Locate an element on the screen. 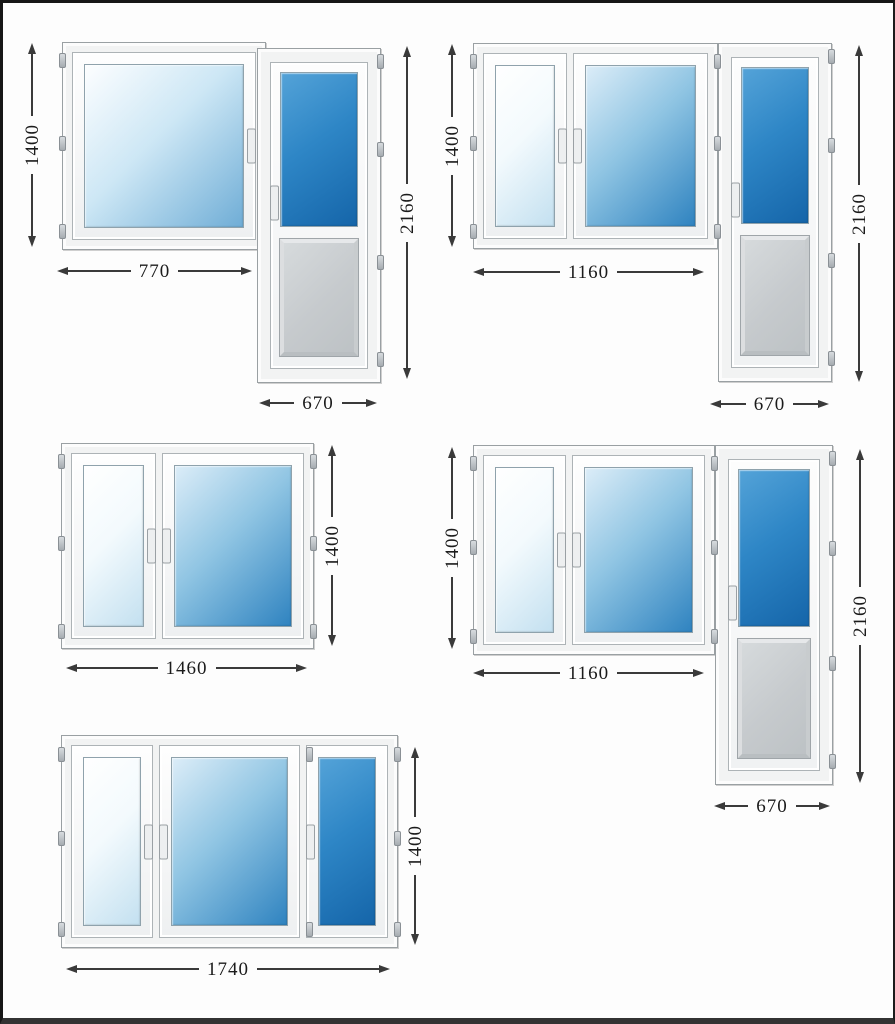 This screenshot has width=895, height=1024. dimension-label: 1400 is located at coordinates (415, 846).